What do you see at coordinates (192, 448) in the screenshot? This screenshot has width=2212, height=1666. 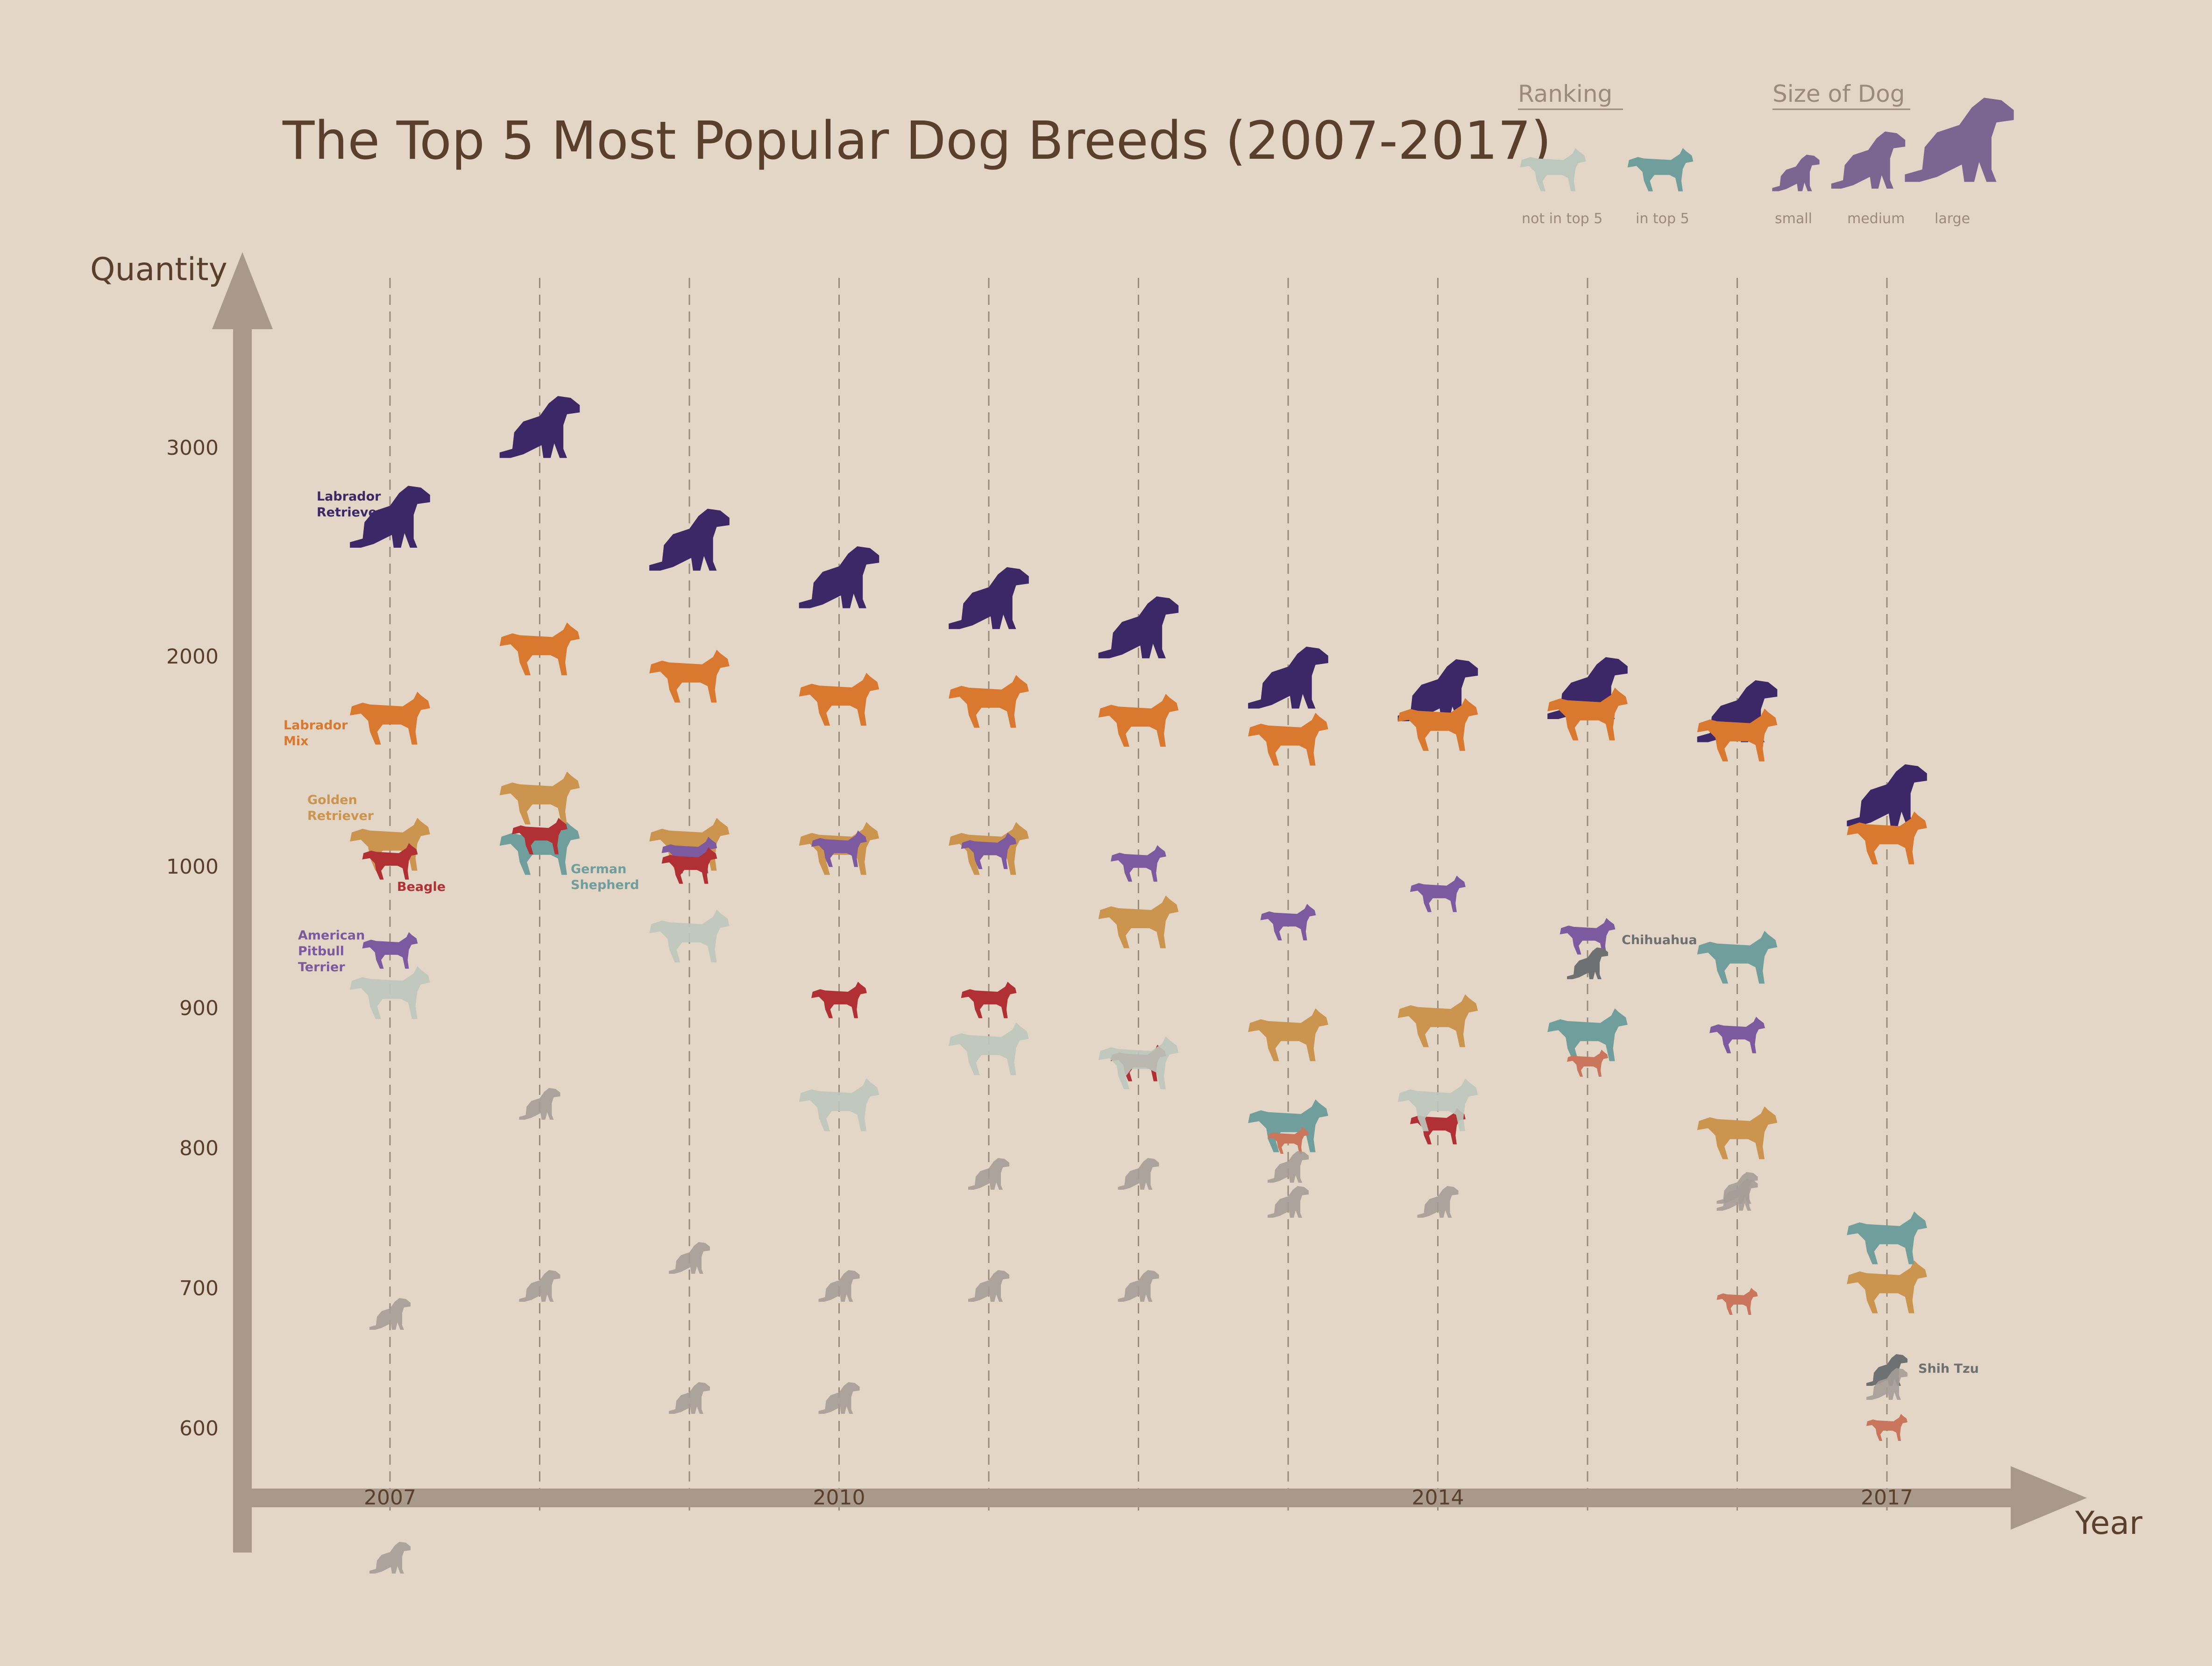 I see `y-tick-3000: 3000` at bounding box center [192, 448].